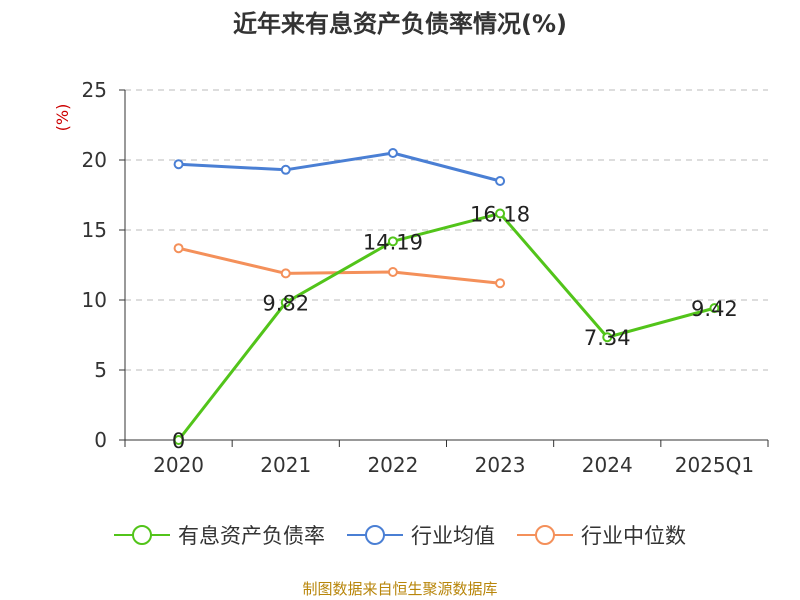 The image size is (800, 600). What do you see at coordinates (142, 535) in the screenshot?
I see `legend-marker-green-icon` at bounding box center [142, 535].